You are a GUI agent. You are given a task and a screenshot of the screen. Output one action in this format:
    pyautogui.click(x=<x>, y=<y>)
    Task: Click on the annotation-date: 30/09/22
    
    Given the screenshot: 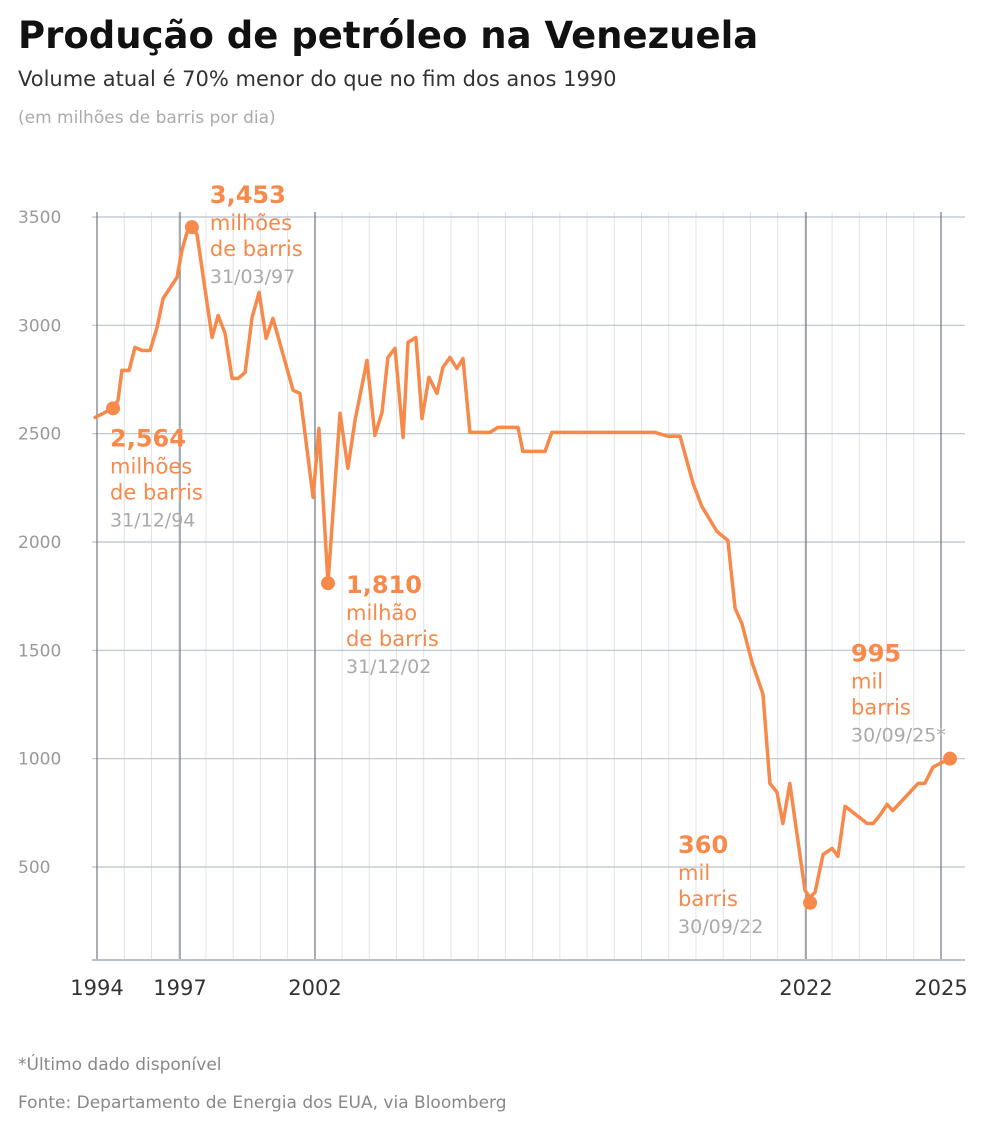 What is the action you would take?
    pyautogui.click(x=720, y=927)
    